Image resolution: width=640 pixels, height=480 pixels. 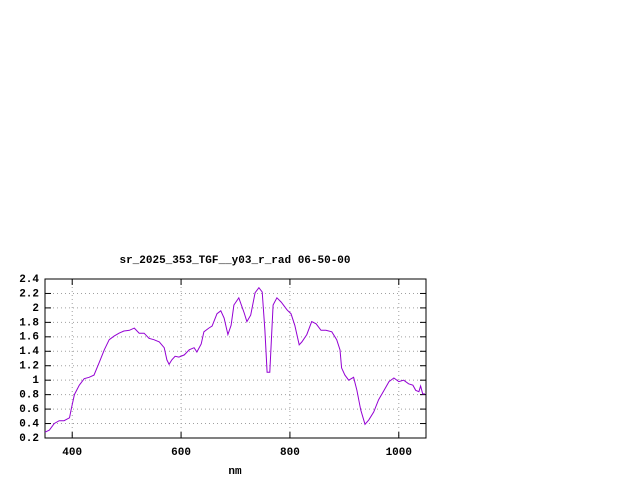 What do you see at coordinates (29, 396) in the screenshot?
I see `y-tick-label: 0.8` at bounding box center [29, 396].